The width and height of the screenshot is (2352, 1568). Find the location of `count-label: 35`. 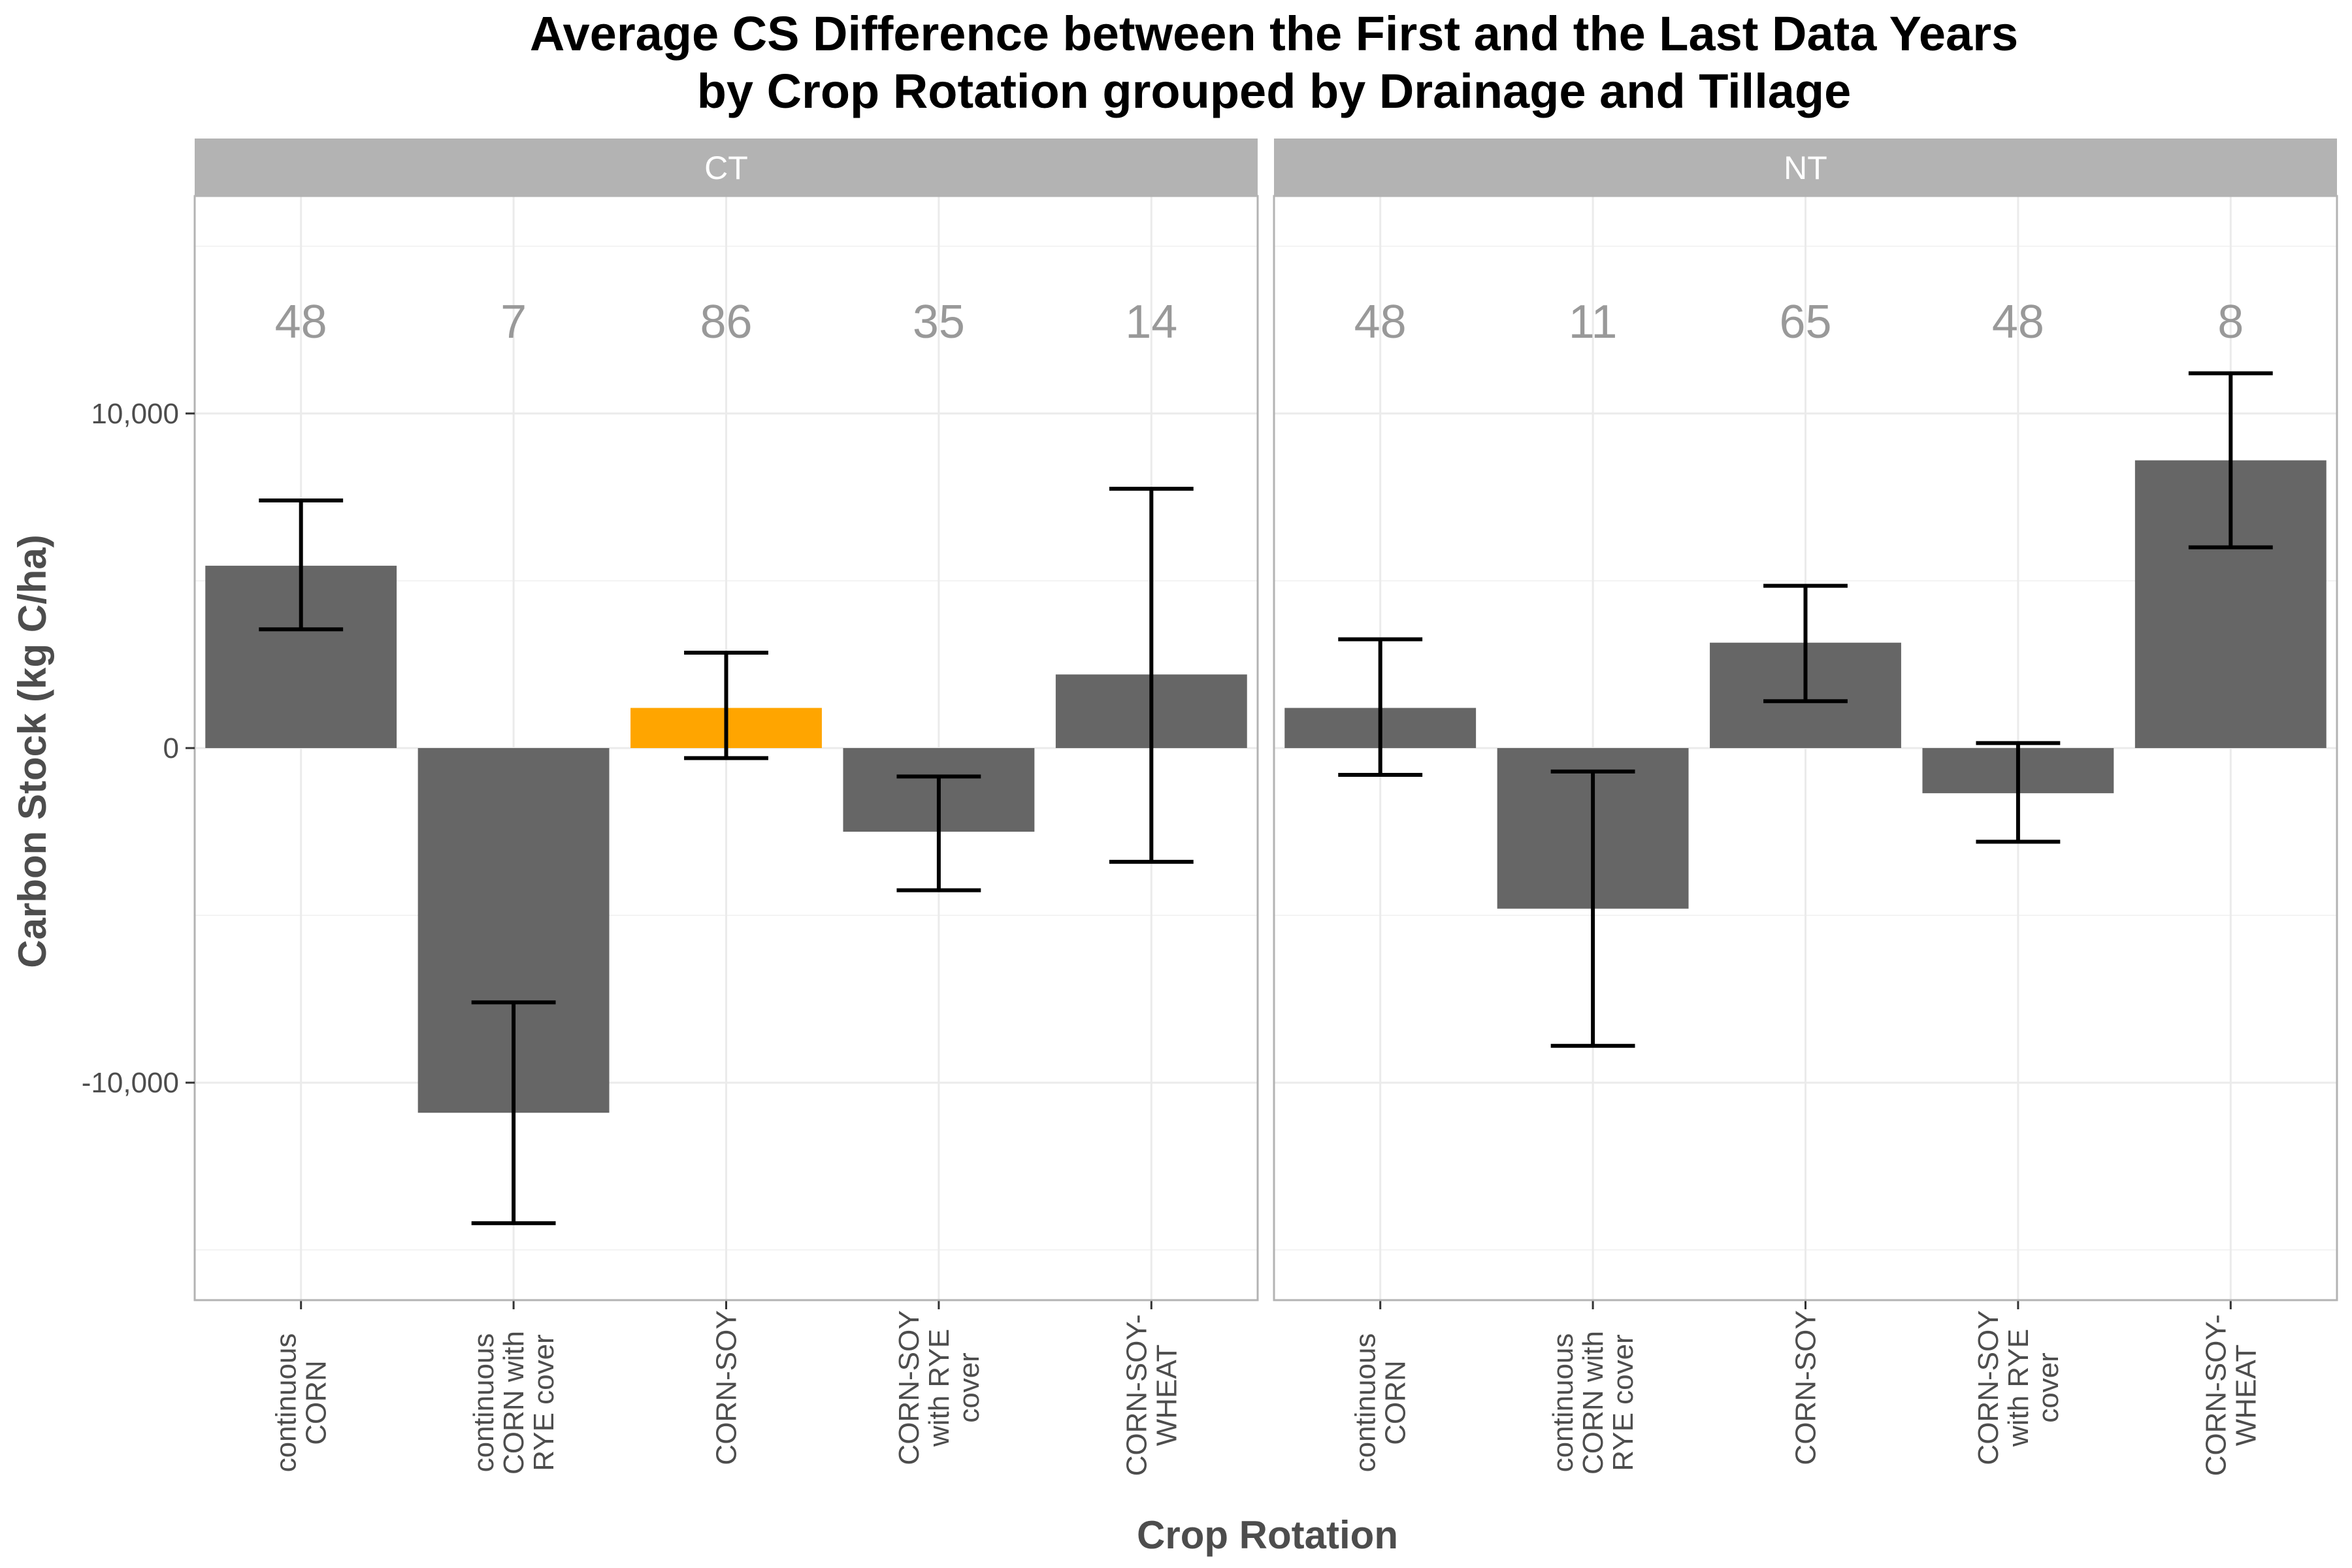

count-label: 35 is located at coordinates (939, 322).